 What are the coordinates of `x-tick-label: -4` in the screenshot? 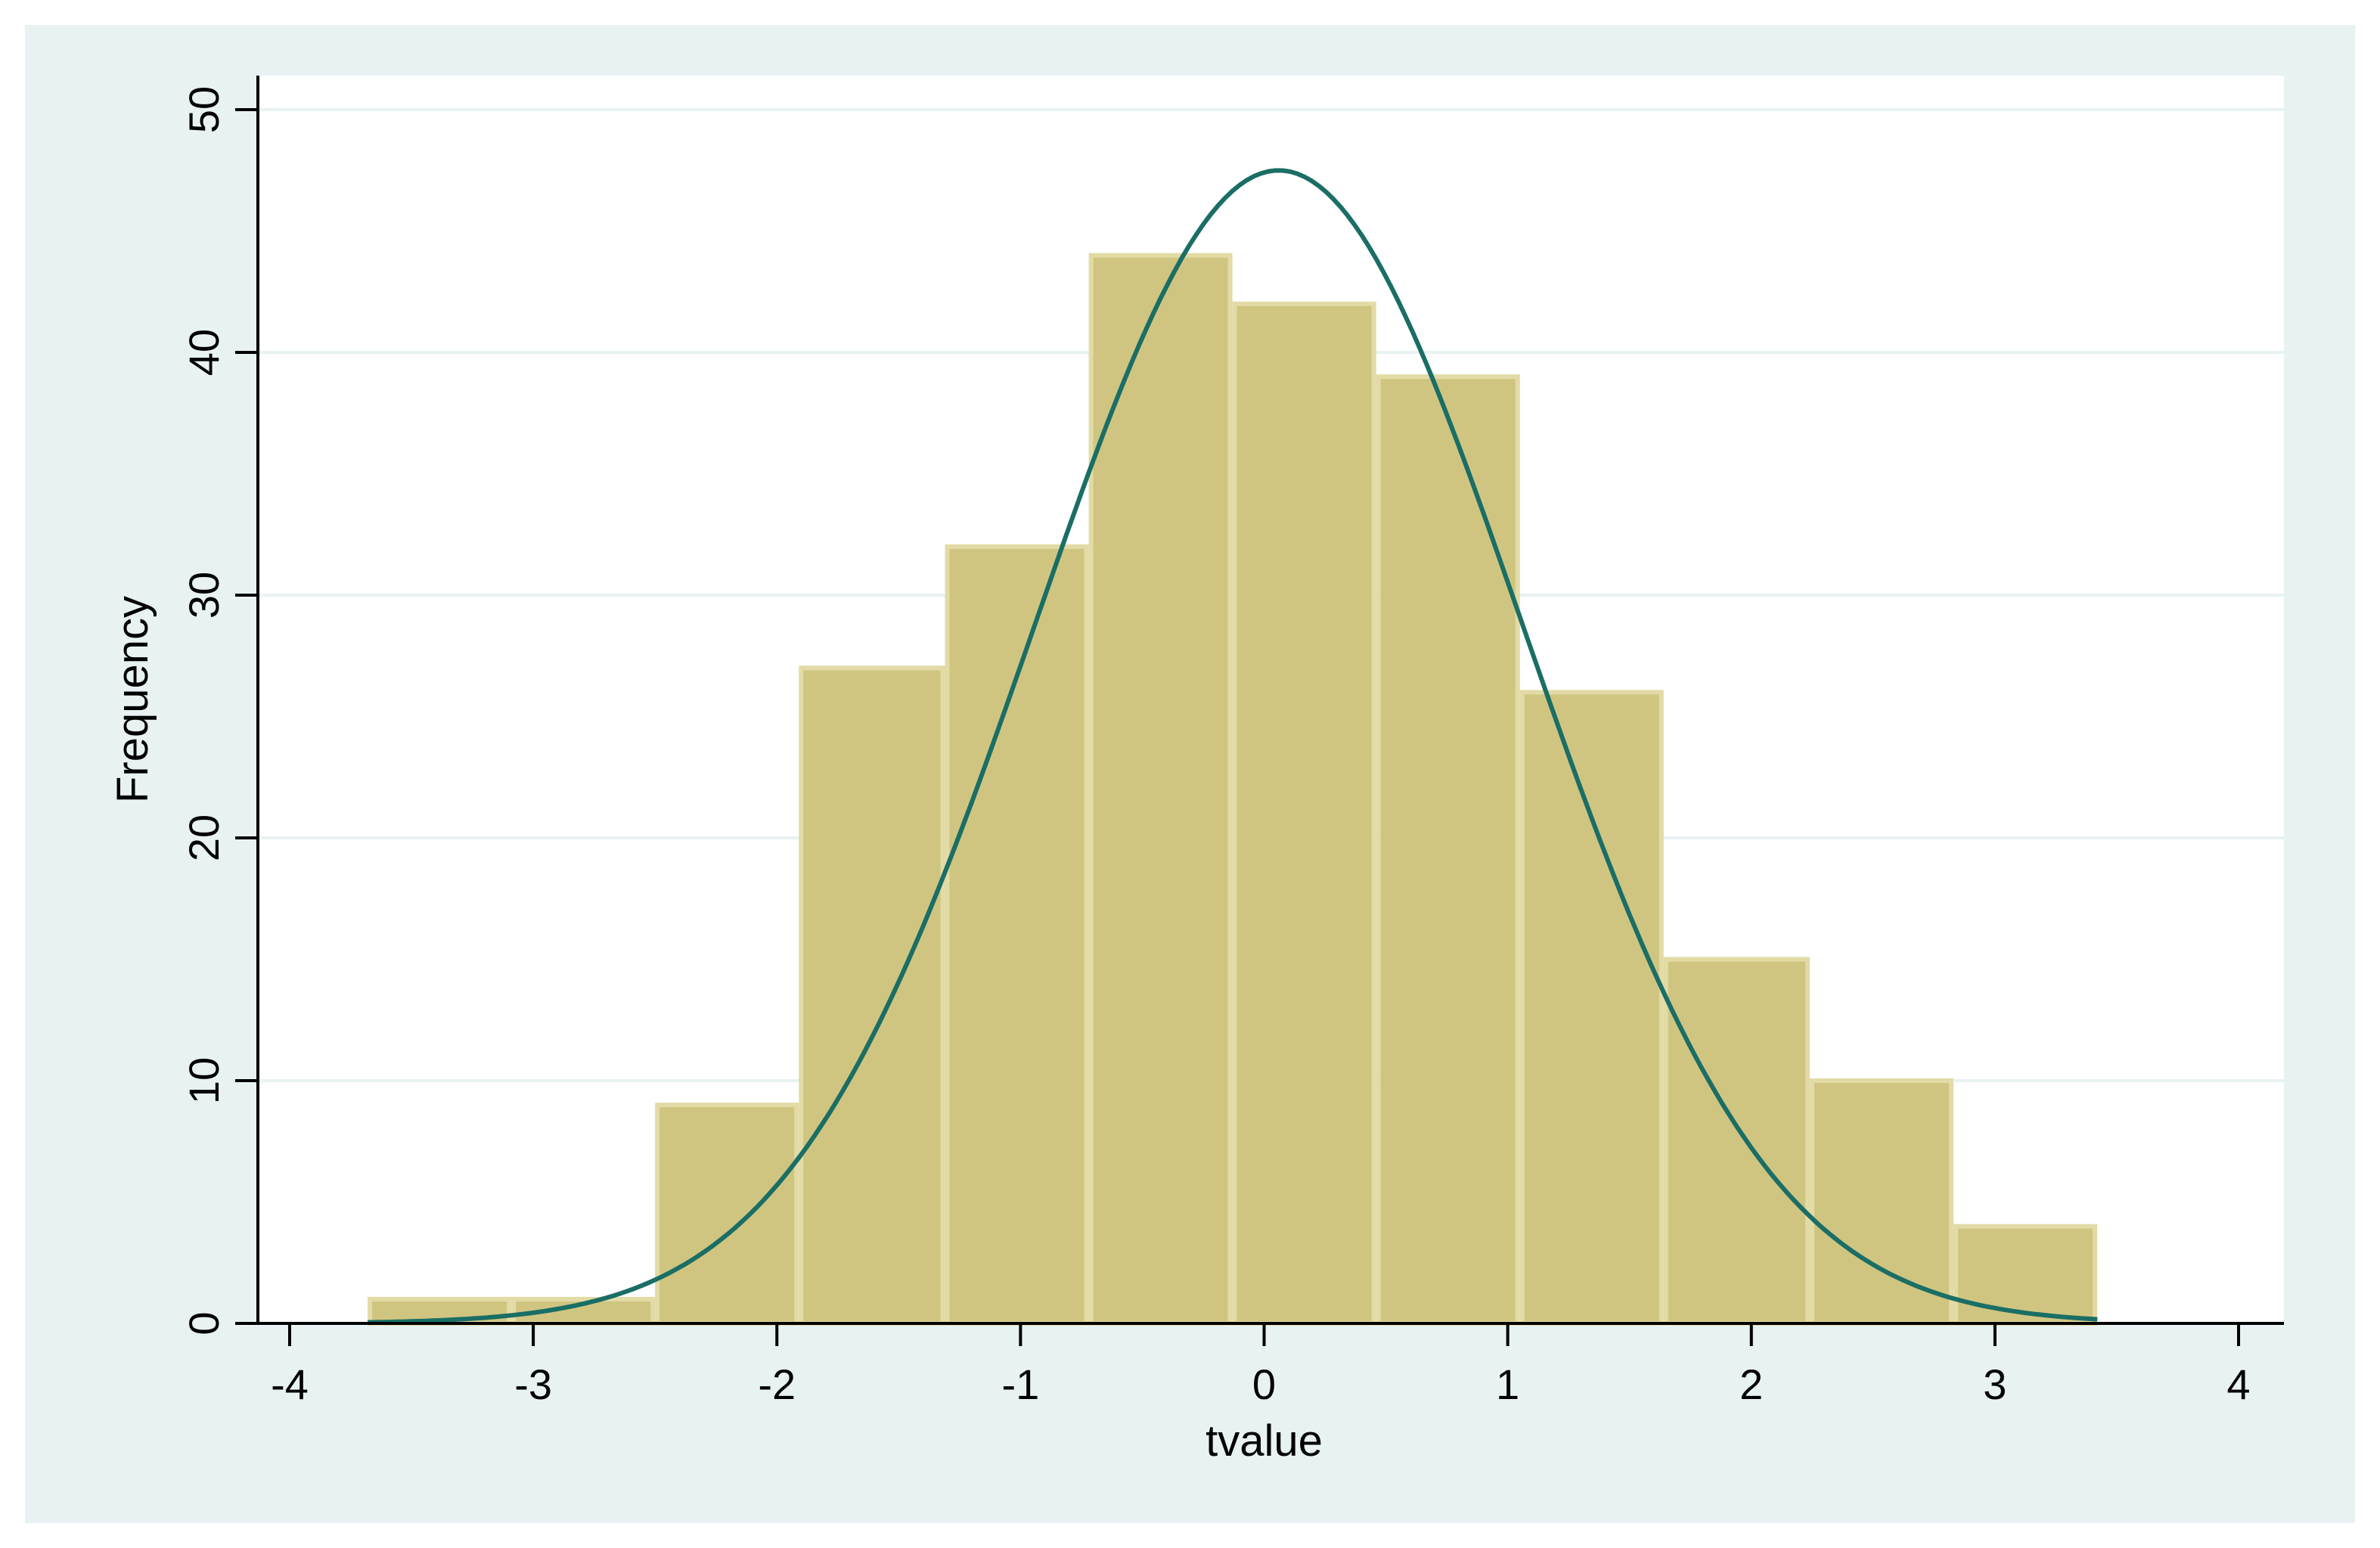 It's located at (290, 1384).